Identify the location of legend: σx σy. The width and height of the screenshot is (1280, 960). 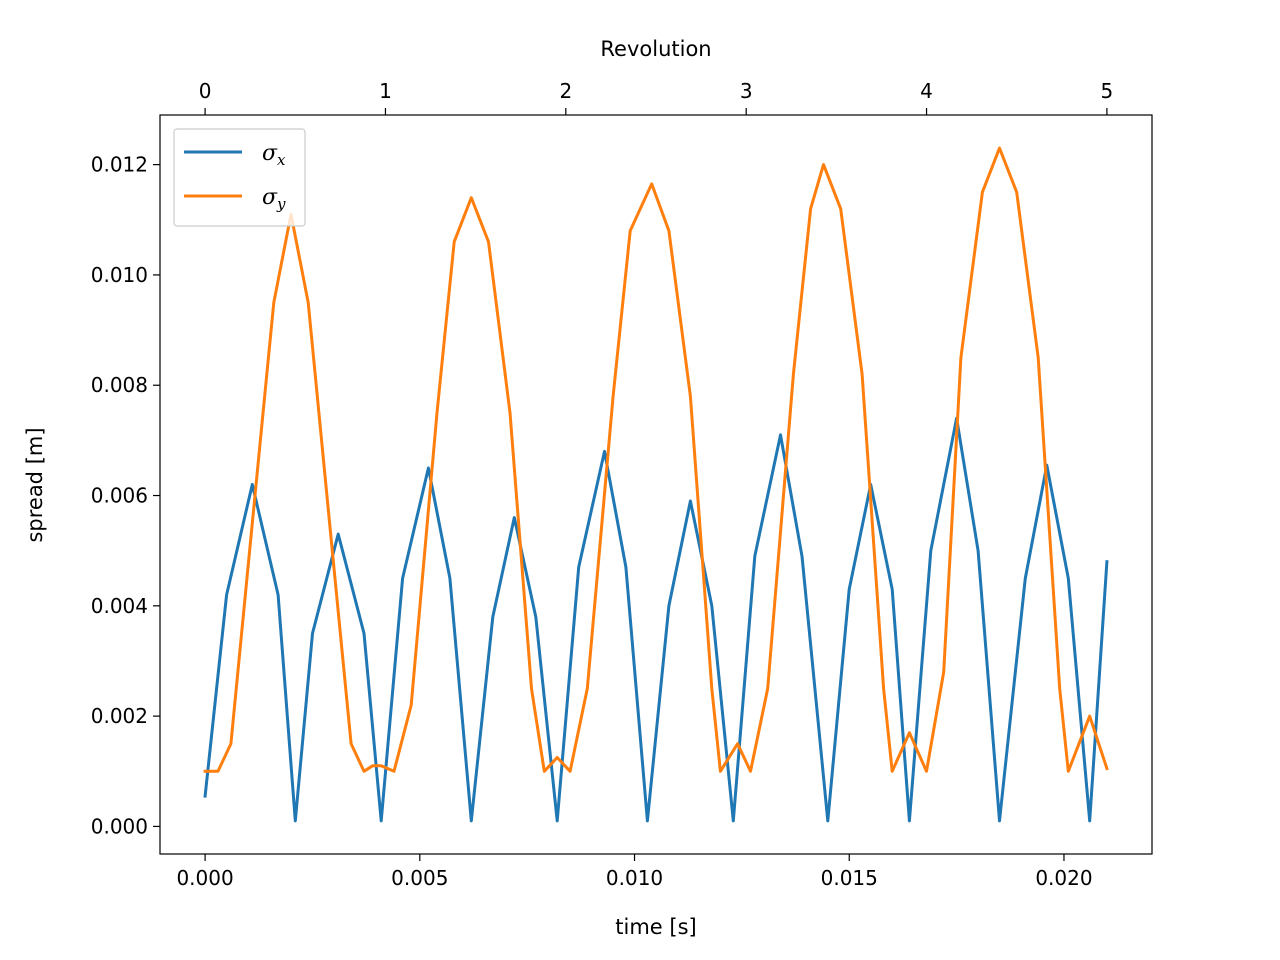
(239, 177).